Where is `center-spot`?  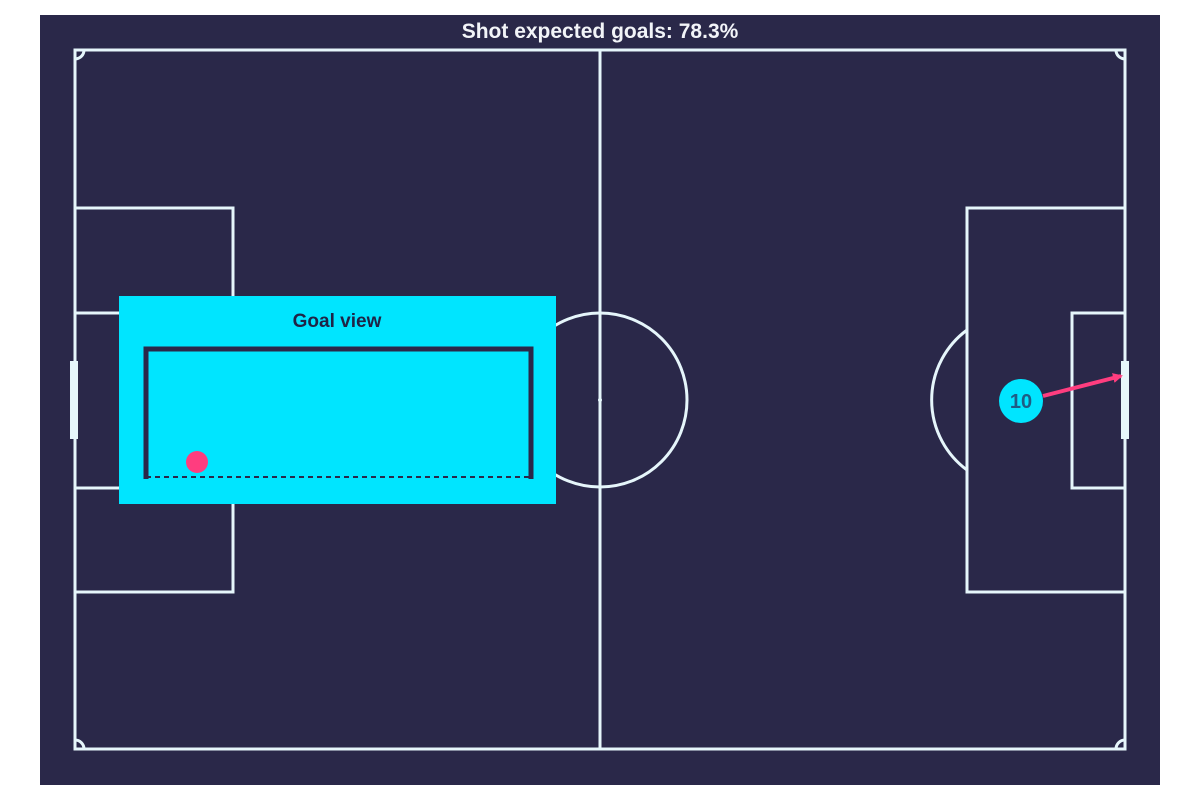 center-spot is located at coordinates (600, 400).